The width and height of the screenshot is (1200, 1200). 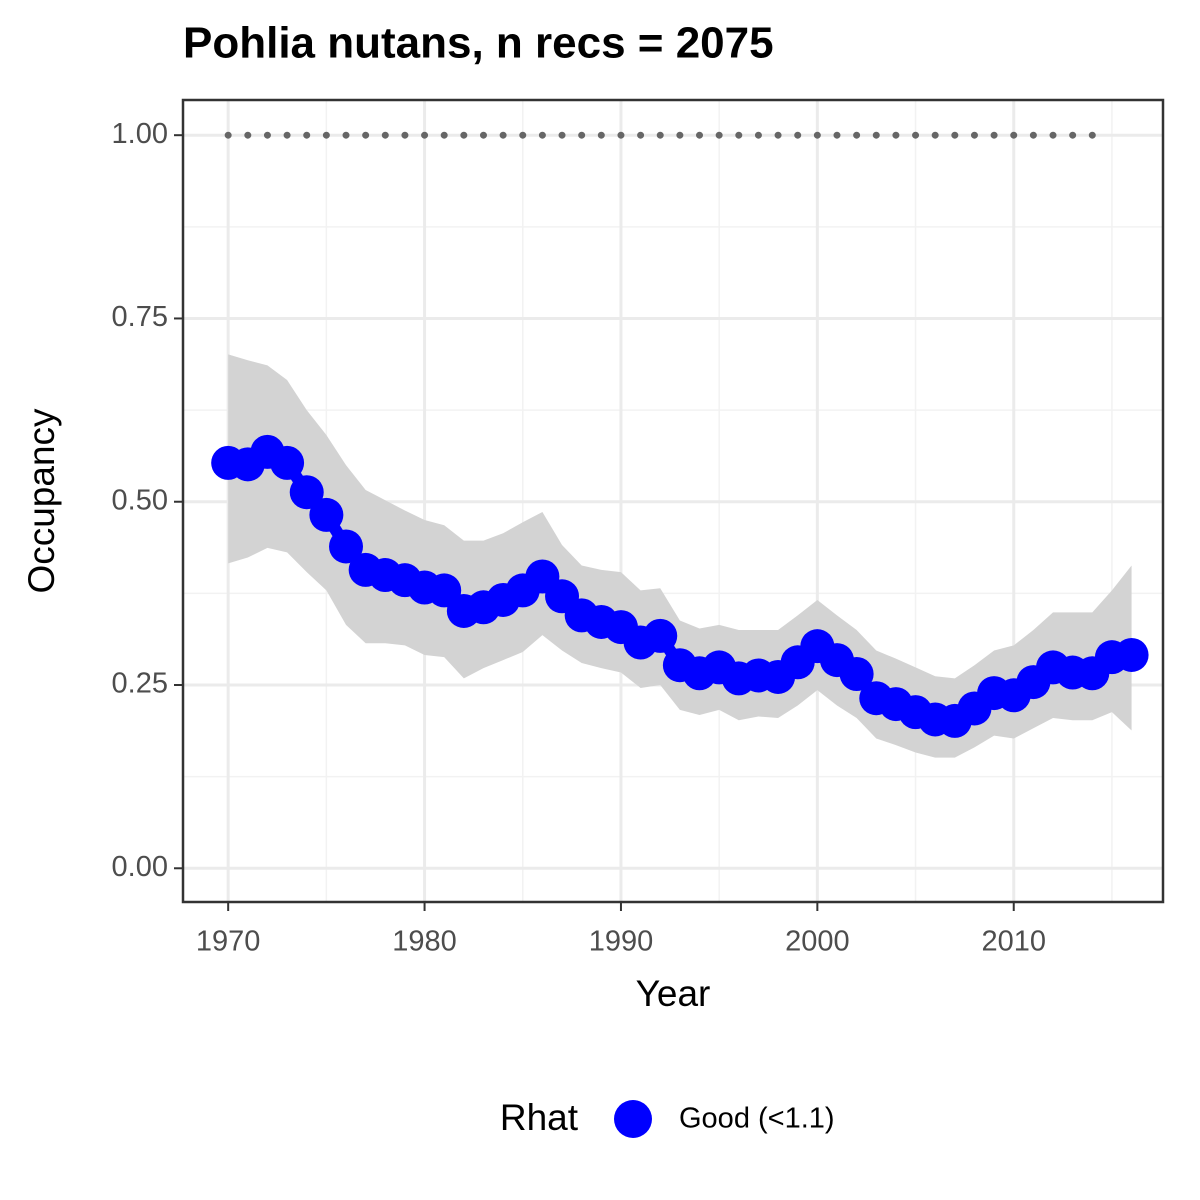 What do you see at coordinates (140, 684) in the screenshot?
I see `y-tick-label: 0.25` at bounding box center [140, 684].